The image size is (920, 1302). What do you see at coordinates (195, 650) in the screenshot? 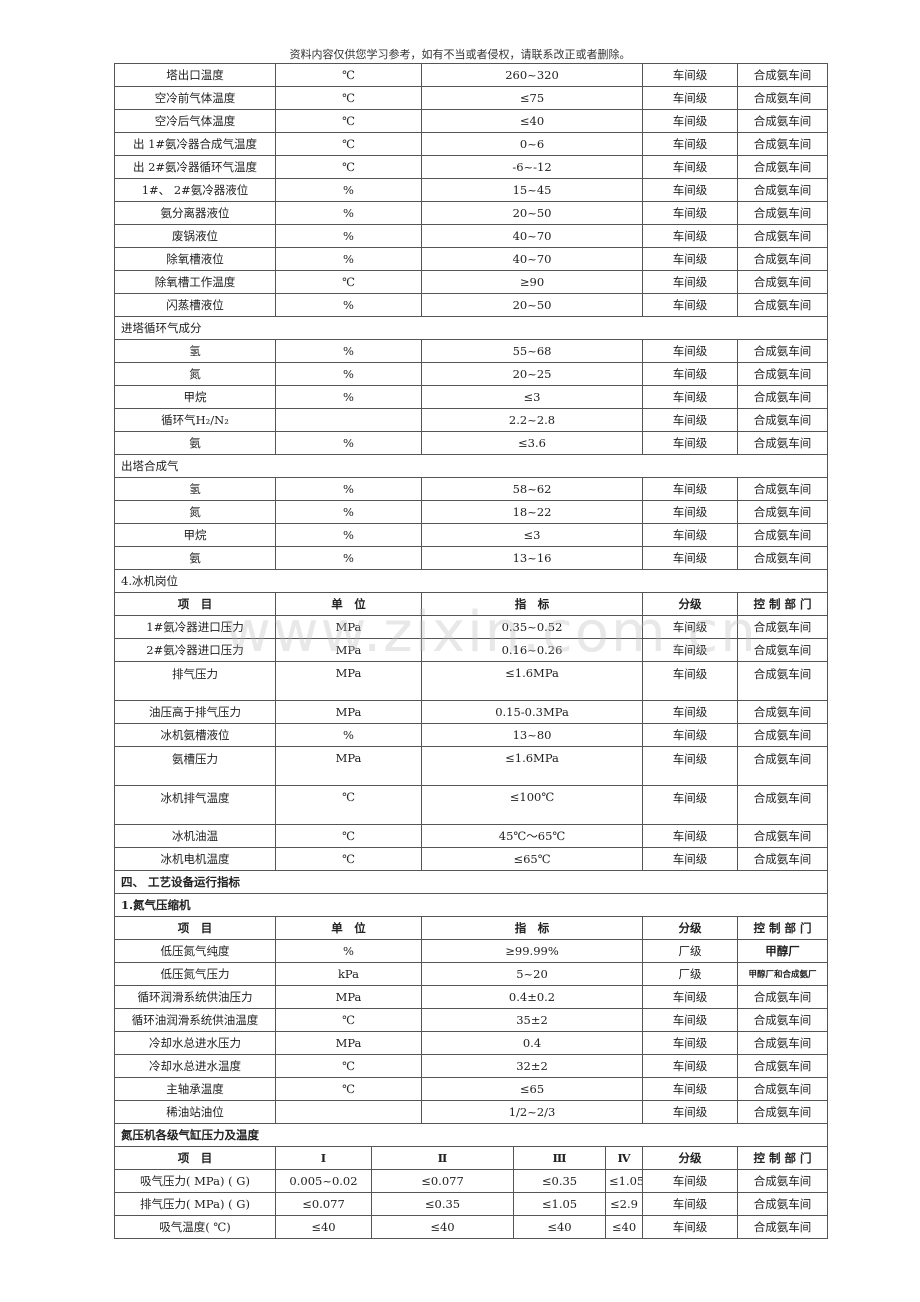
I see `cell: 2#氨冷器进口压力` at bounding box center [195, 650].